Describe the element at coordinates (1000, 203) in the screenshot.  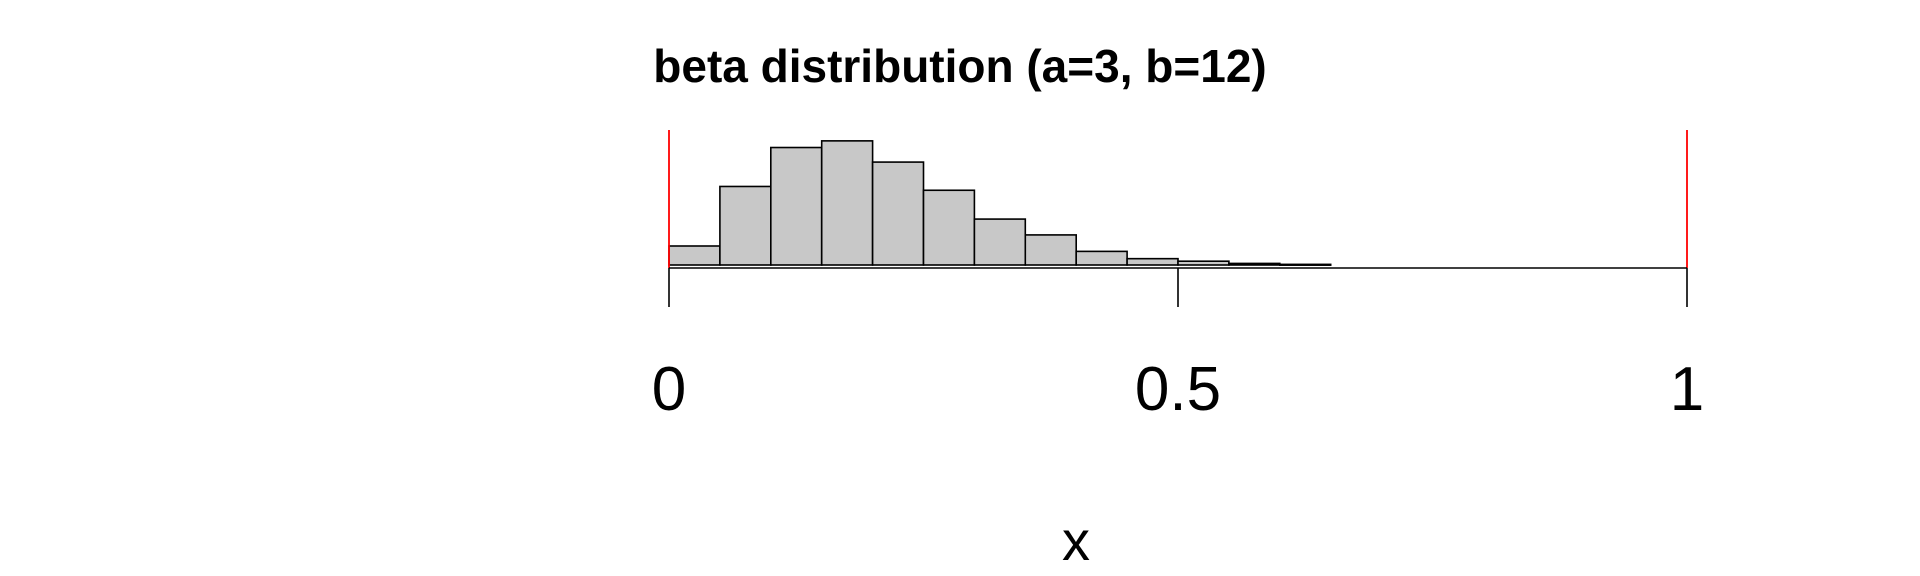
I see `histogram-bars` at that location.